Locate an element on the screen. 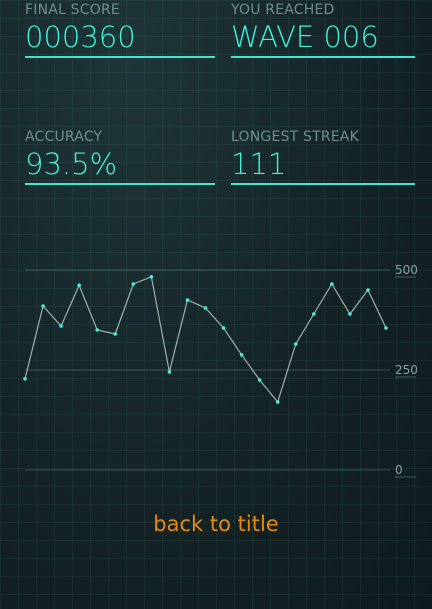 The height and width of the screenshot is (609, 432). longest-streak-underline is located at coordinates (323, 184).